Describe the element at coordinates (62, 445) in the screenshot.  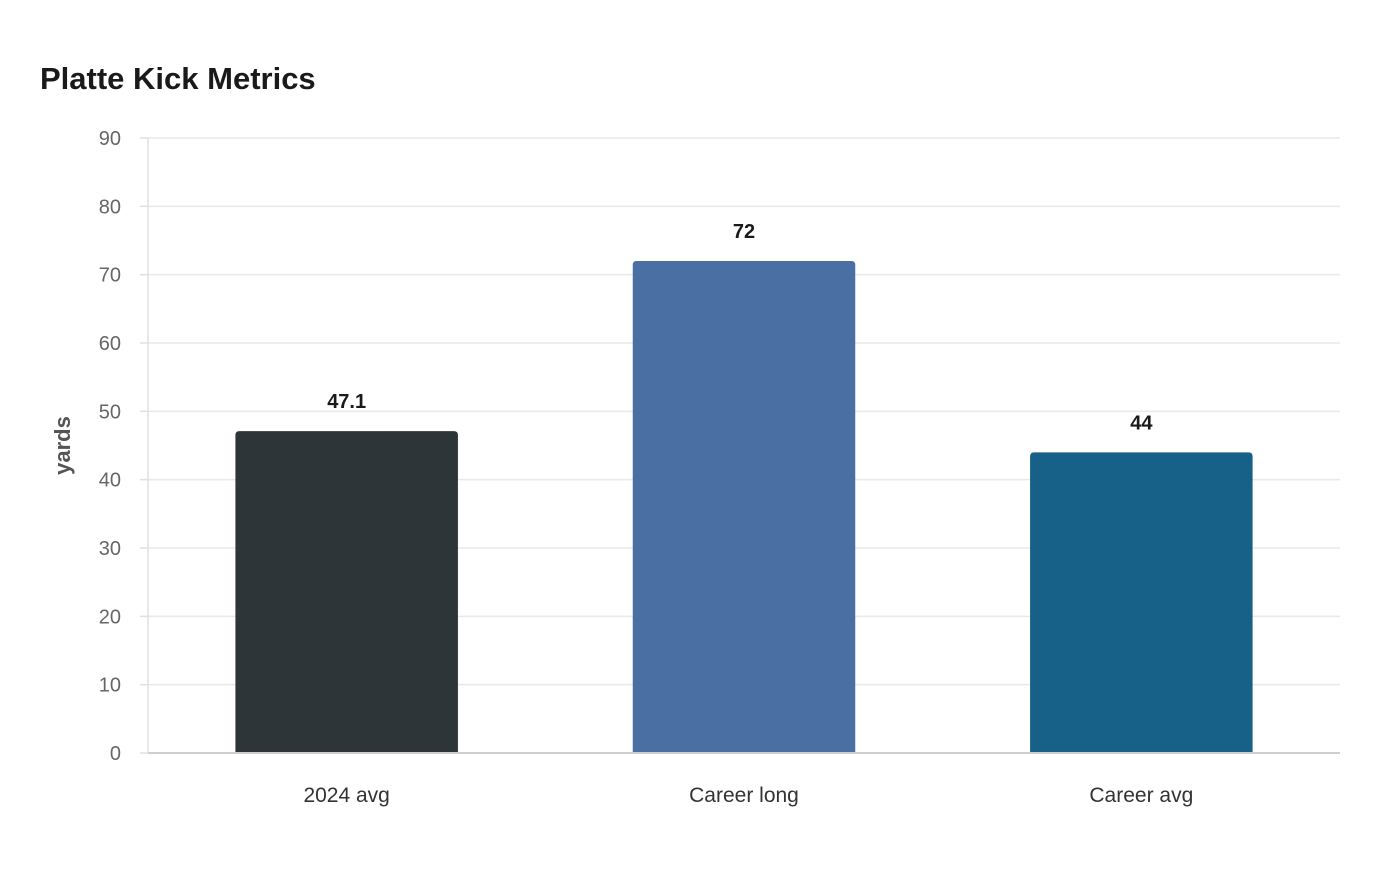
I see `y-axis-title: yards` at that location.